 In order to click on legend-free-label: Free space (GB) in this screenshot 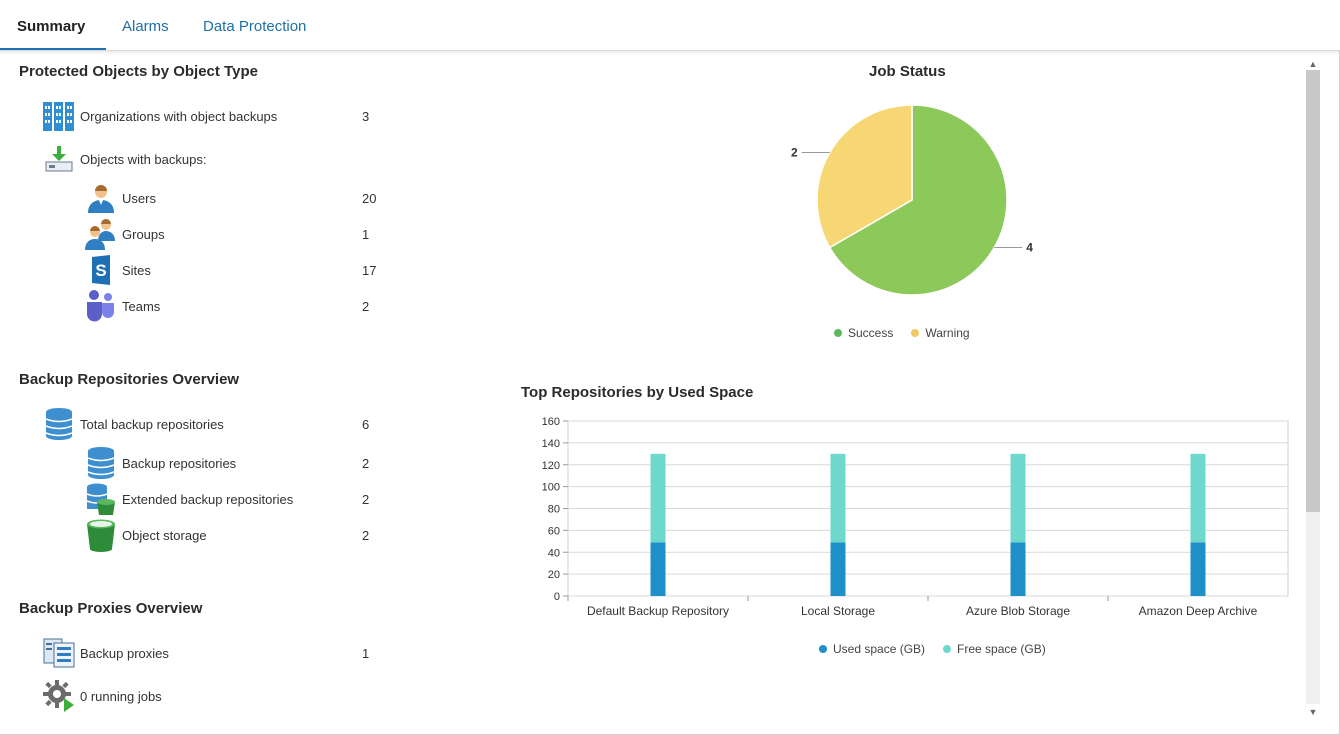, I will do `click(1001, 649)`.